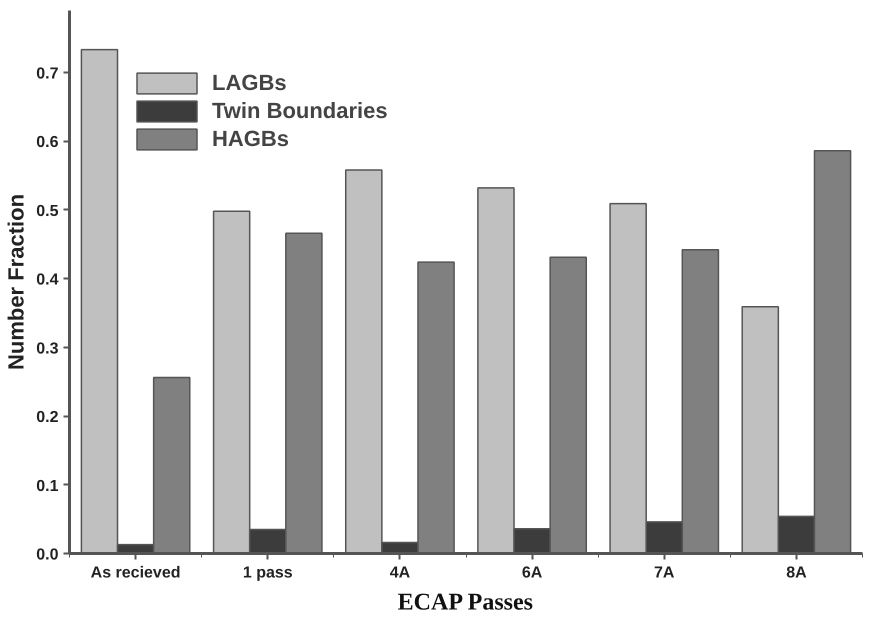 This screenshot has width=872, height=618. I want to click on y-tick-label: 0.6, so click(47, 143).